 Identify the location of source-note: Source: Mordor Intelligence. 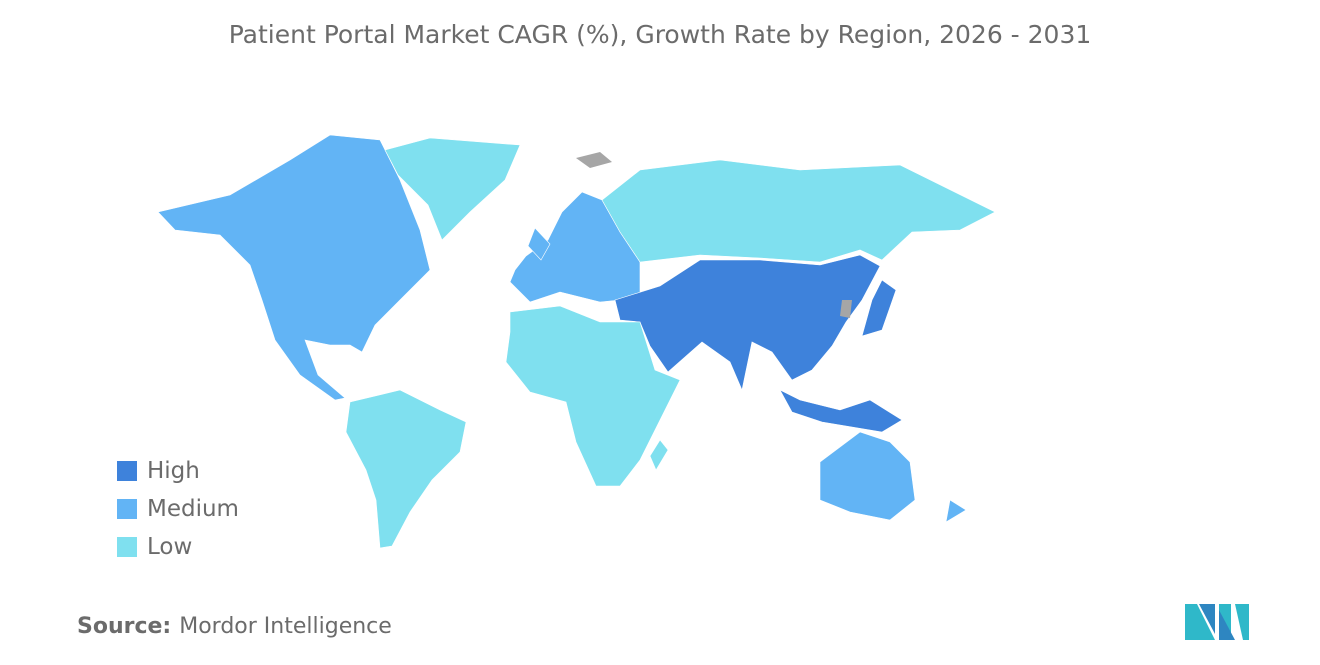
(234, 626).